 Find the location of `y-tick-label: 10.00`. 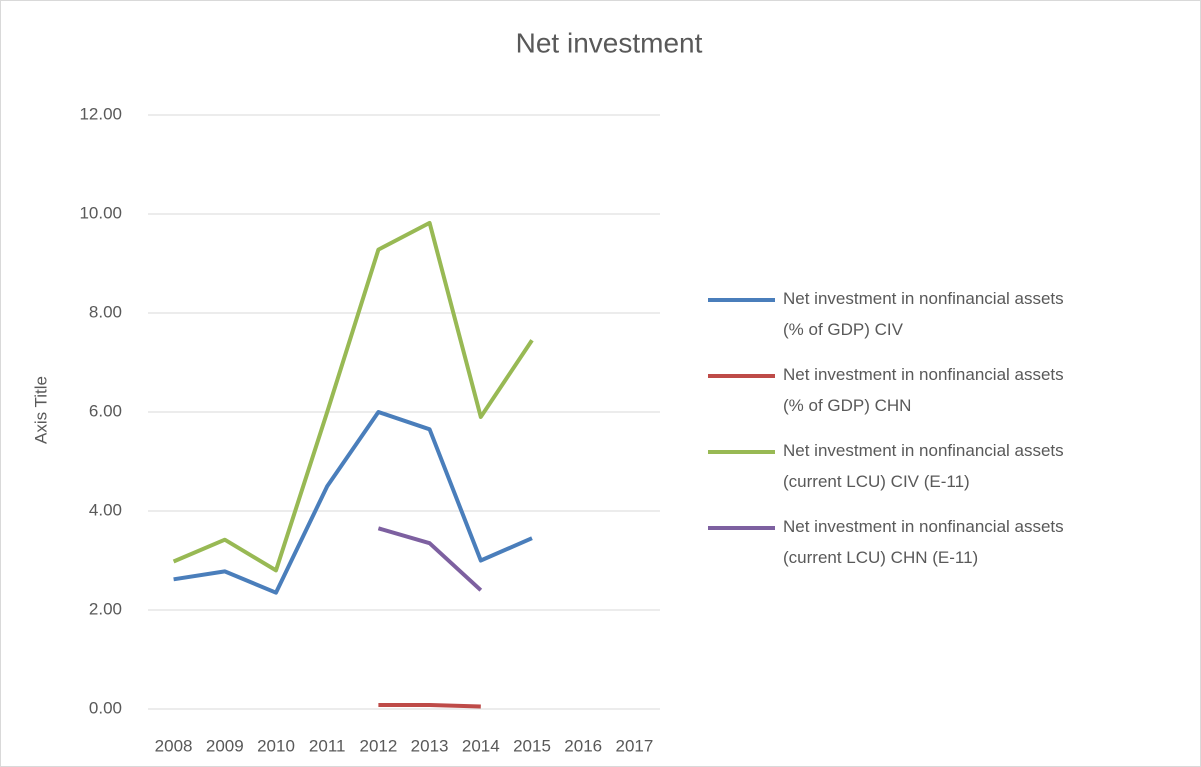

y-tick-label: 10.00 is located at coordinates (100, 212).